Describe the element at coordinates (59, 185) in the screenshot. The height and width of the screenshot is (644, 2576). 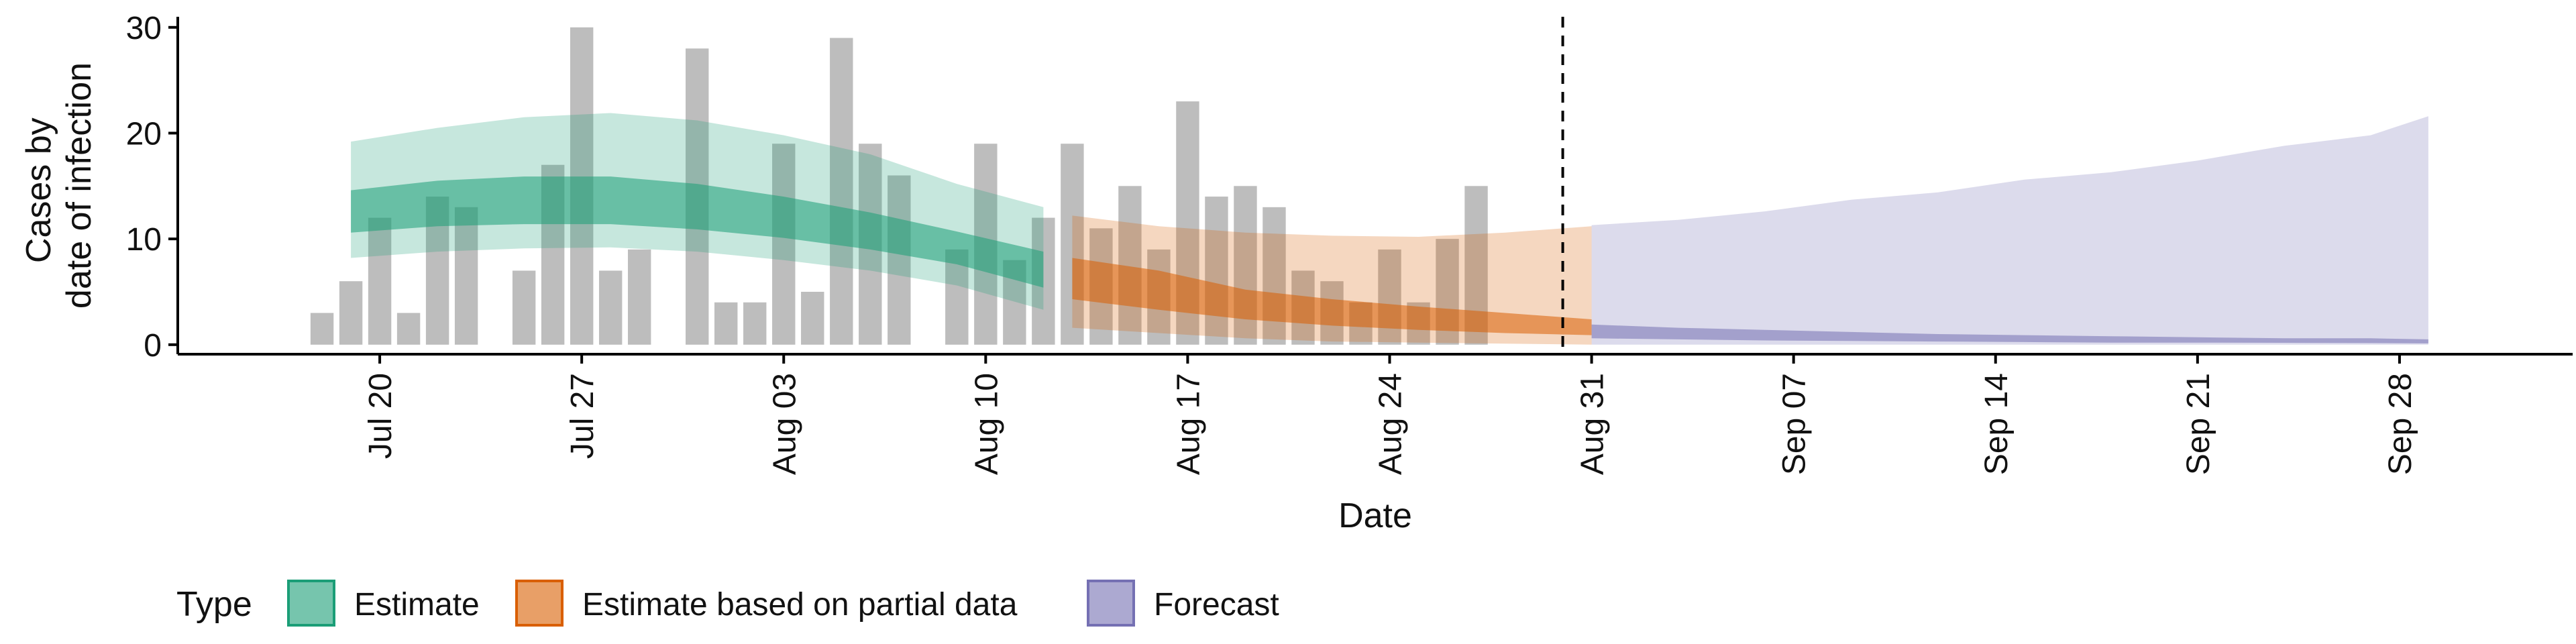
I see `y-axis-title: Cases by date of infection` at that location.